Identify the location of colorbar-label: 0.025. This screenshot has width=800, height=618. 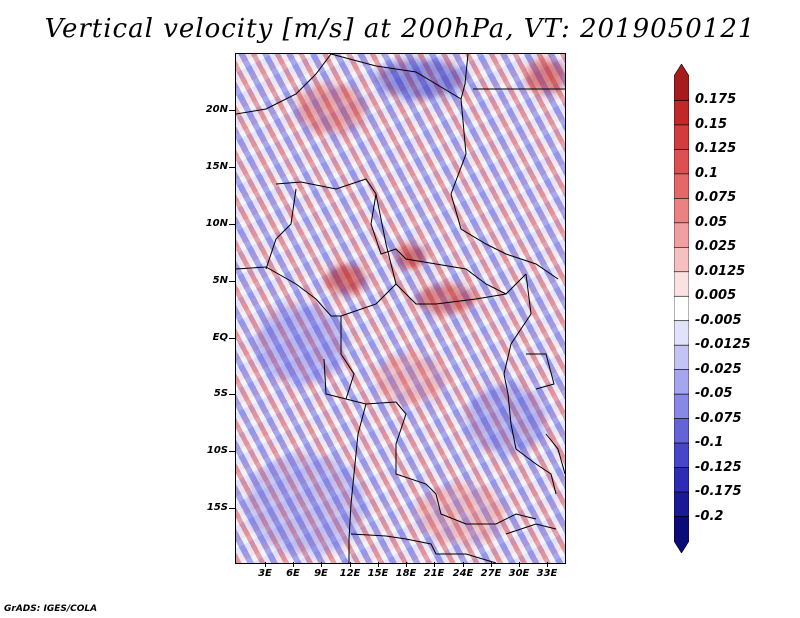
(716, 247).